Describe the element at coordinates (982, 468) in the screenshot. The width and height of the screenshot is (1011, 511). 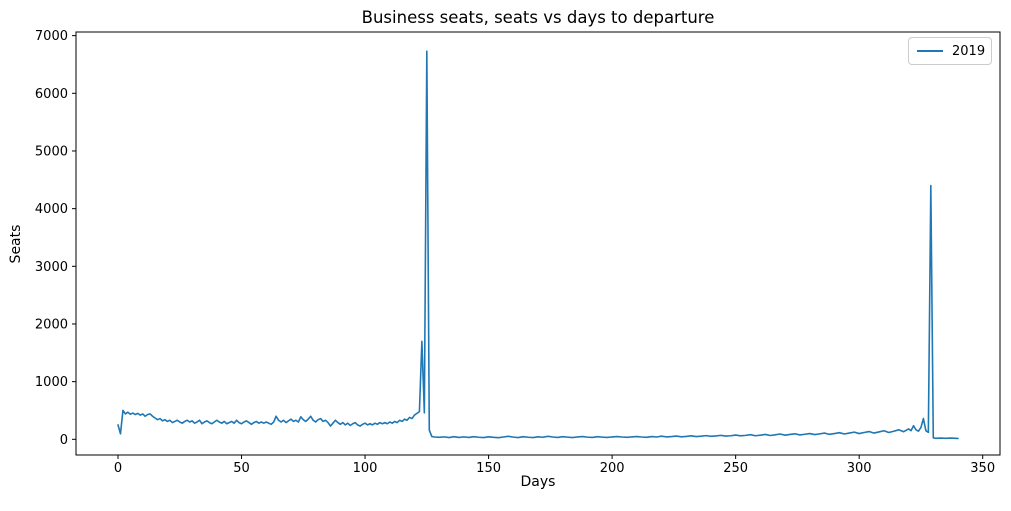
I see `x-tick-label: 350` at that location.